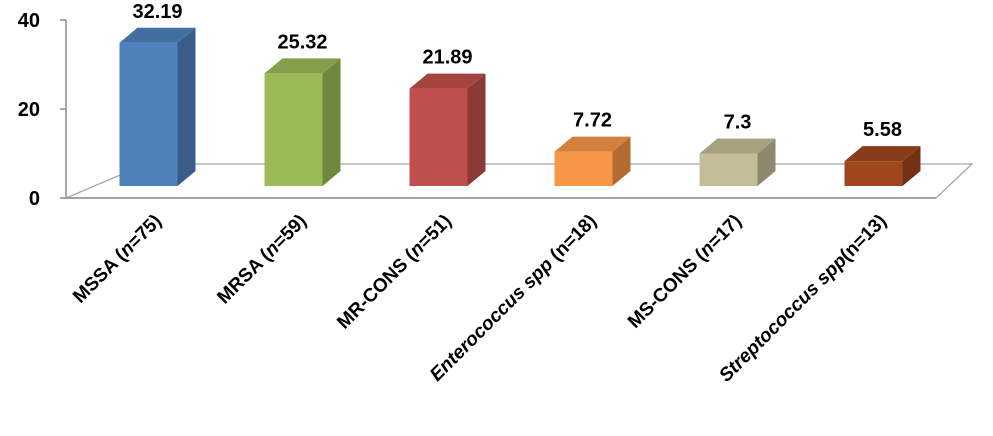 This screenshot has height=436, width=993. Describe the element at coordinates (302, 42) in the screenshot. I see `data-label: 25.32` at that location.